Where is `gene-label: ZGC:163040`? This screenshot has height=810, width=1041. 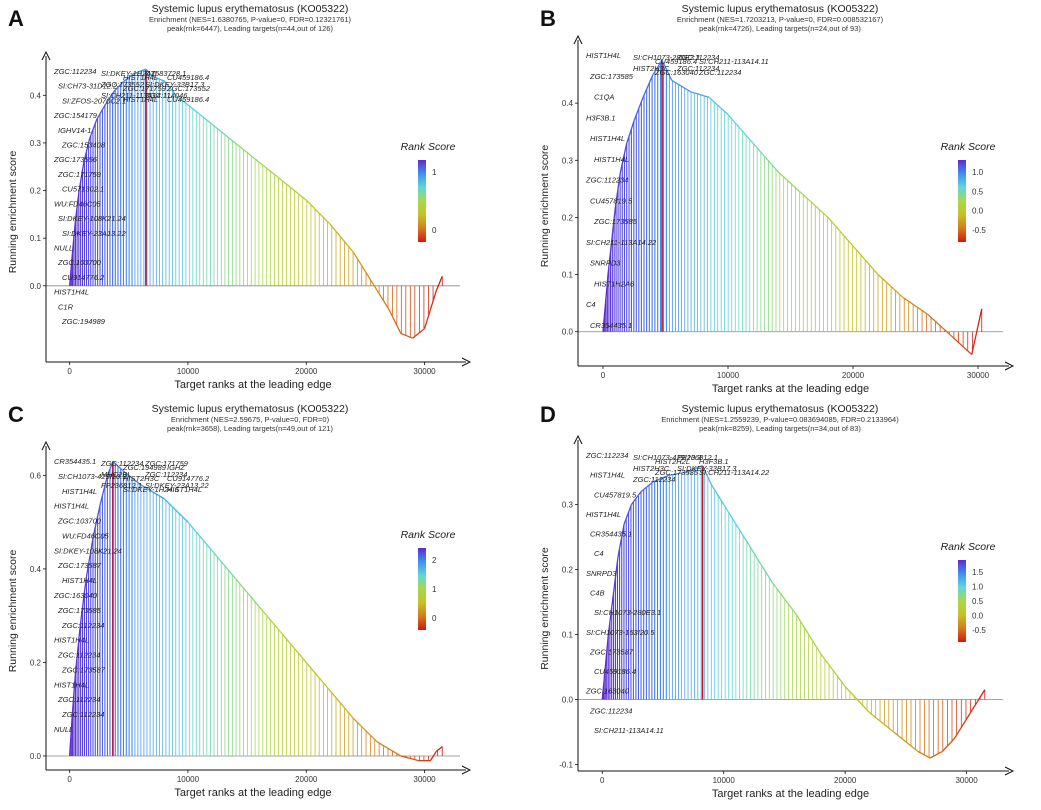
gene-label: ZGC:163040 is located at coordinates (676, 72).